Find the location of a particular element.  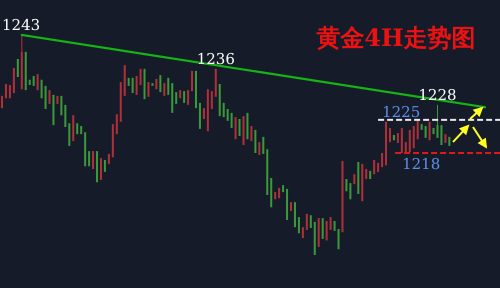

ref-line-label: 1225 is located at coordinates (401, 111).